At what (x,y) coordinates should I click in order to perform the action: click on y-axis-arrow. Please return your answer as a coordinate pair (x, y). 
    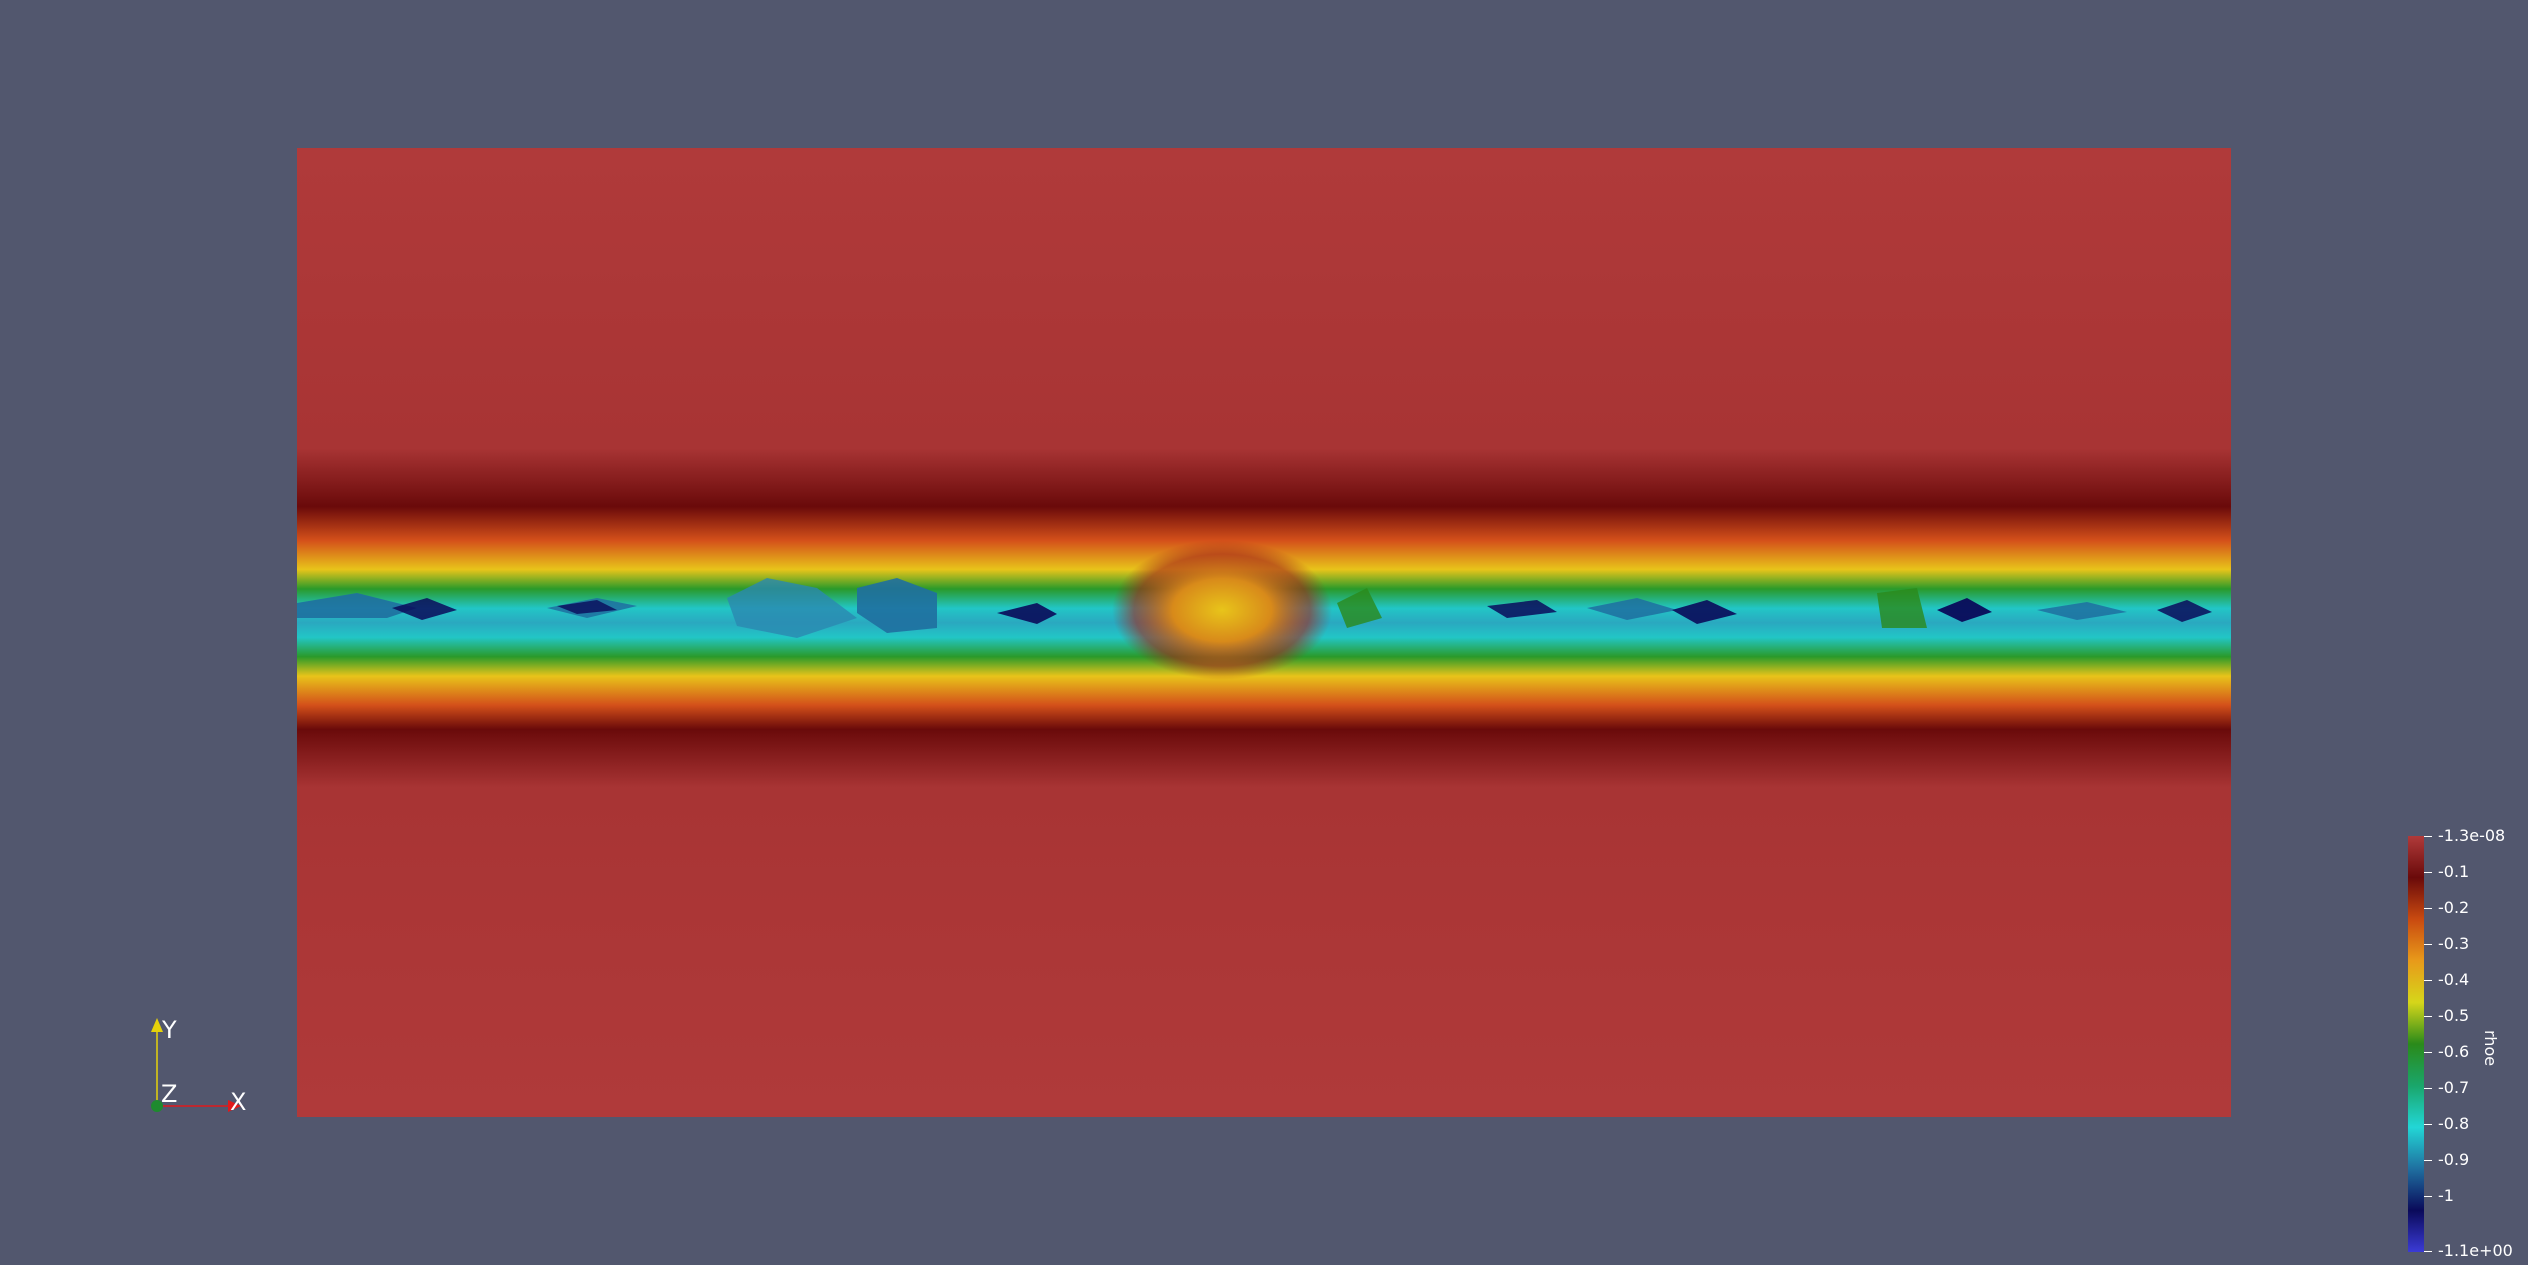
    Looking at the image, I should click on (157, 1025).